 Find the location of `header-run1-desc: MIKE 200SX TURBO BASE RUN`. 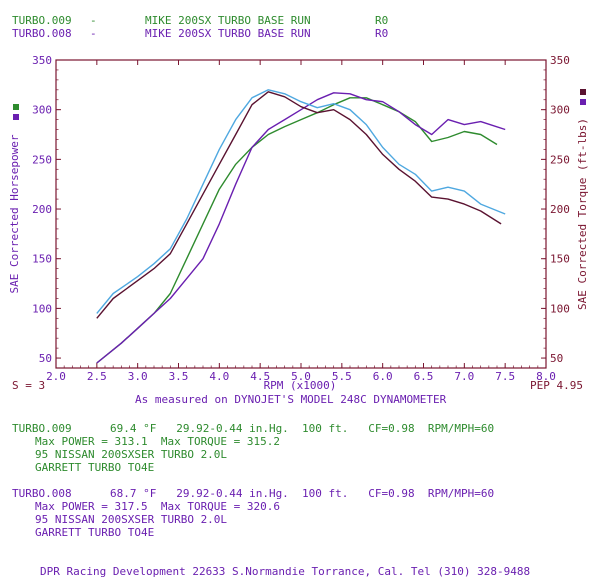

header-run1-desc: MIKE 200SX TURBO BASE RUN is located at coordinates (228, 20).